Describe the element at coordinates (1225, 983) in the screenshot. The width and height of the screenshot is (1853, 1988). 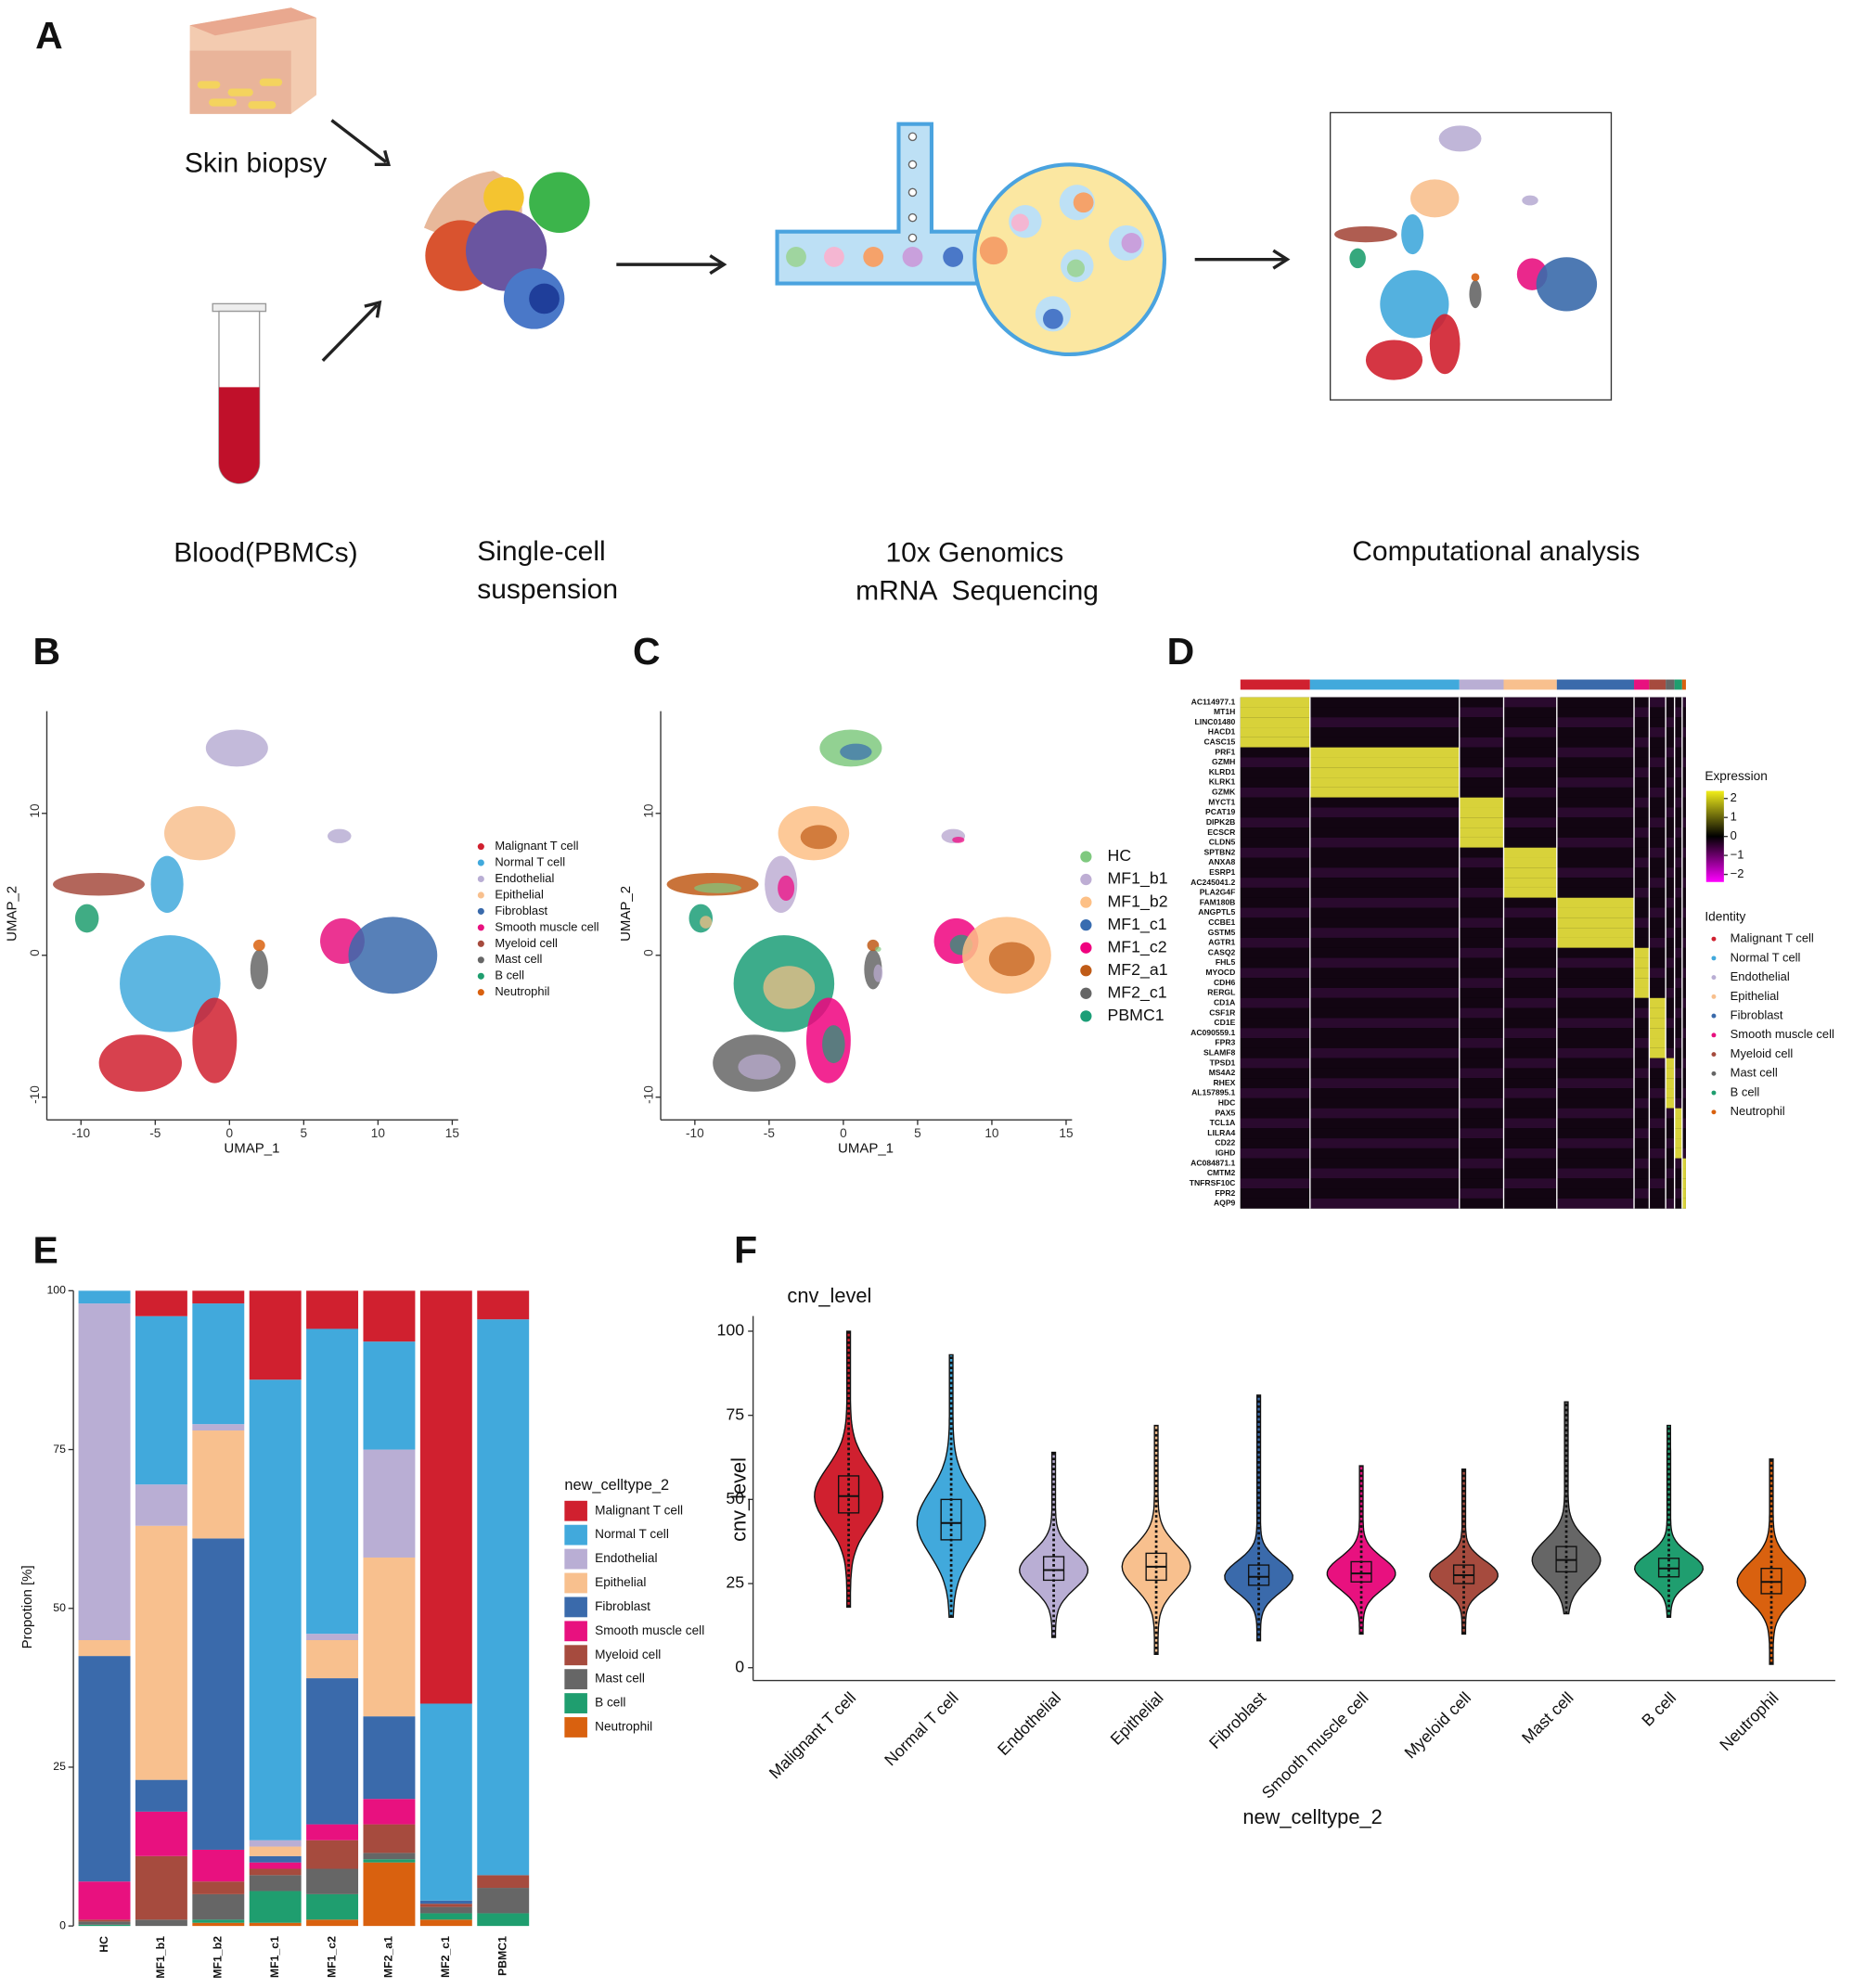
I see `gene-label: CDH6` at that location.